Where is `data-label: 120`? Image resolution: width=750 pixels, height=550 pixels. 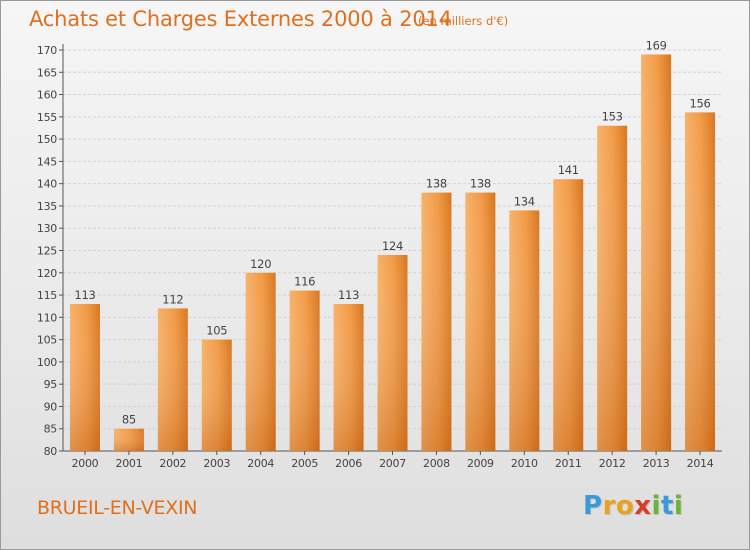
data-label: 120 is located at coordinates (260, 264).